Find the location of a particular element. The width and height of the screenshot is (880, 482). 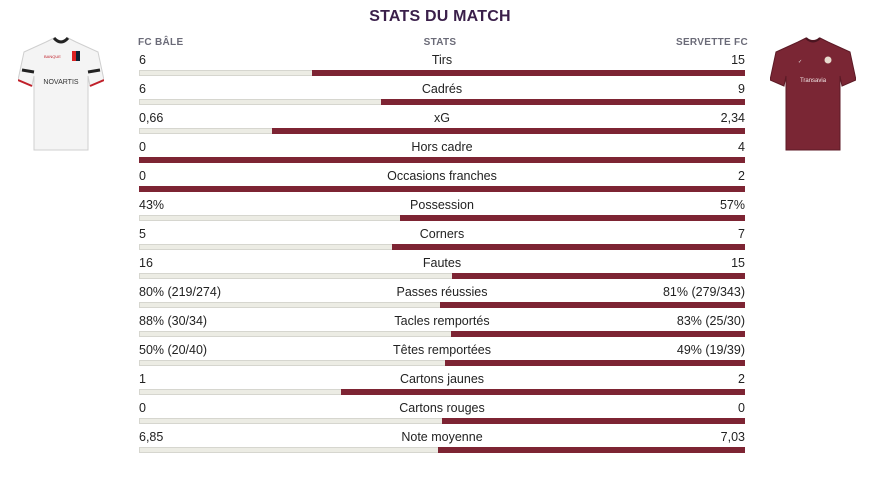

home-value: 43% is located at coordinates (152, 205).